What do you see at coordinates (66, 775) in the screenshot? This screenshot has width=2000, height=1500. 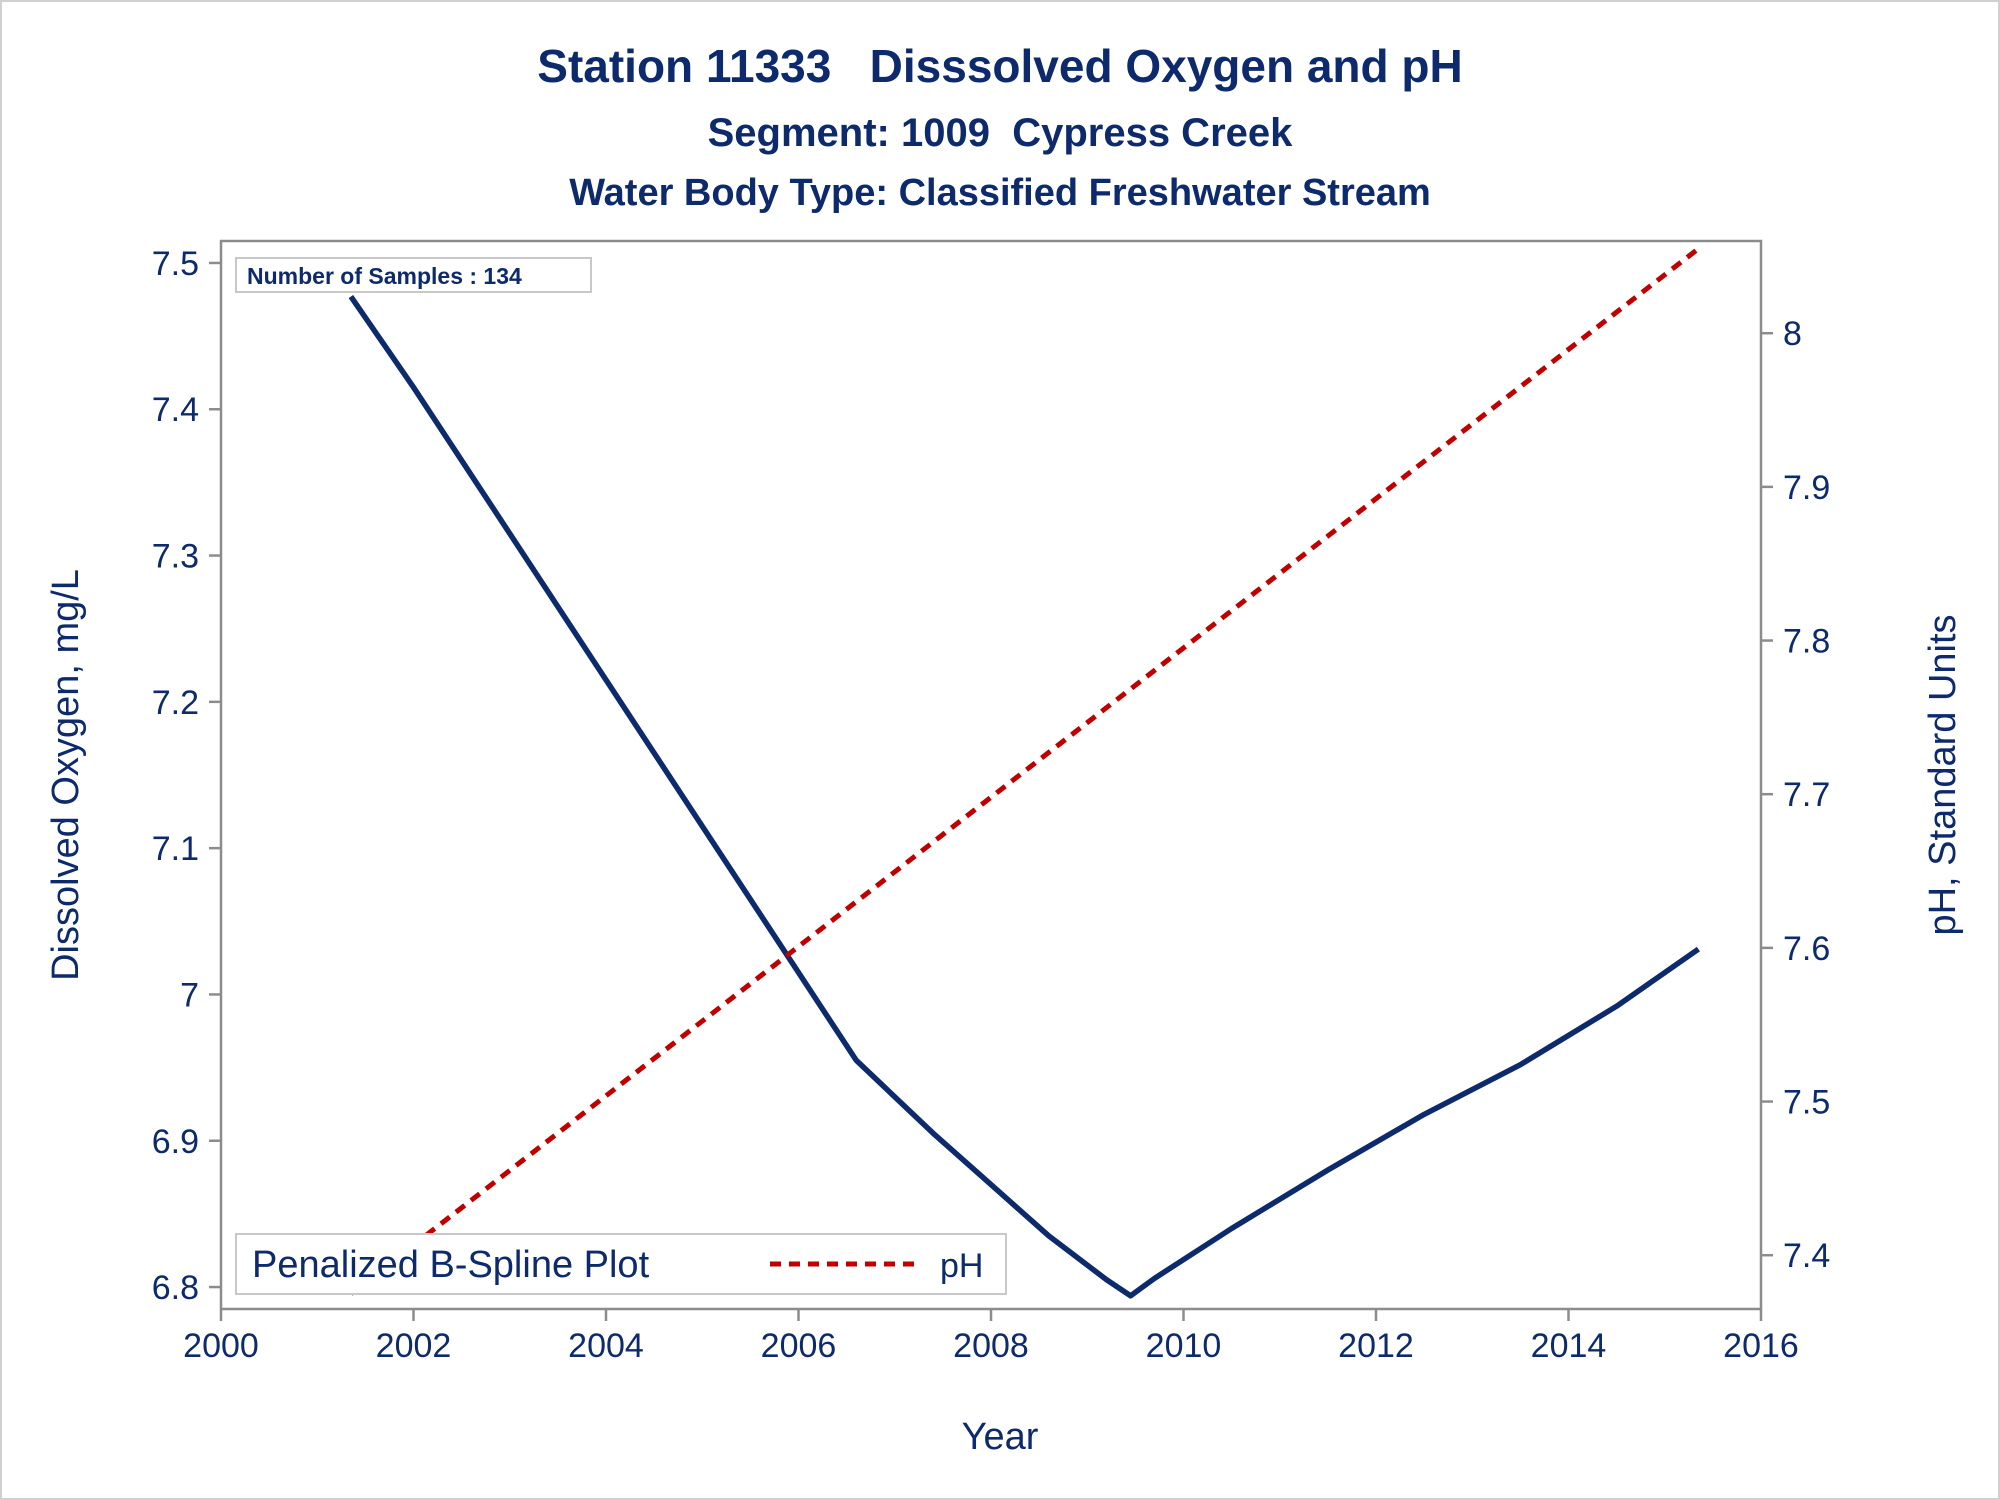 I see `y-axis-label: Dissolved Oxygen, mg/L` at bounding box center [66, 775].